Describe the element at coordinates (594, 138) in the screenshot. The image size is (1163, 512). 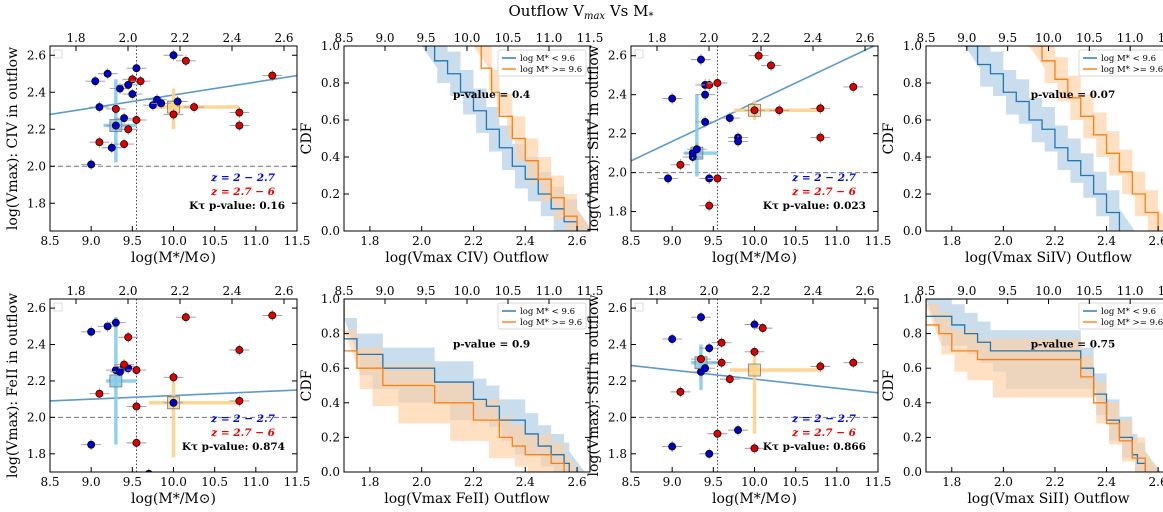
I see `y-axis-label: log(Vmax): SiIV in outflow` at that location.